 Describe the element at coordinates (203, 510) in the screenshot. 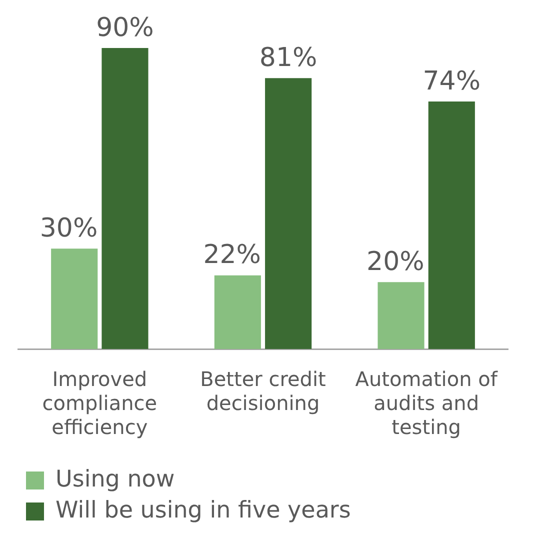

I see `legend-label: Will be using in five years` at that location.